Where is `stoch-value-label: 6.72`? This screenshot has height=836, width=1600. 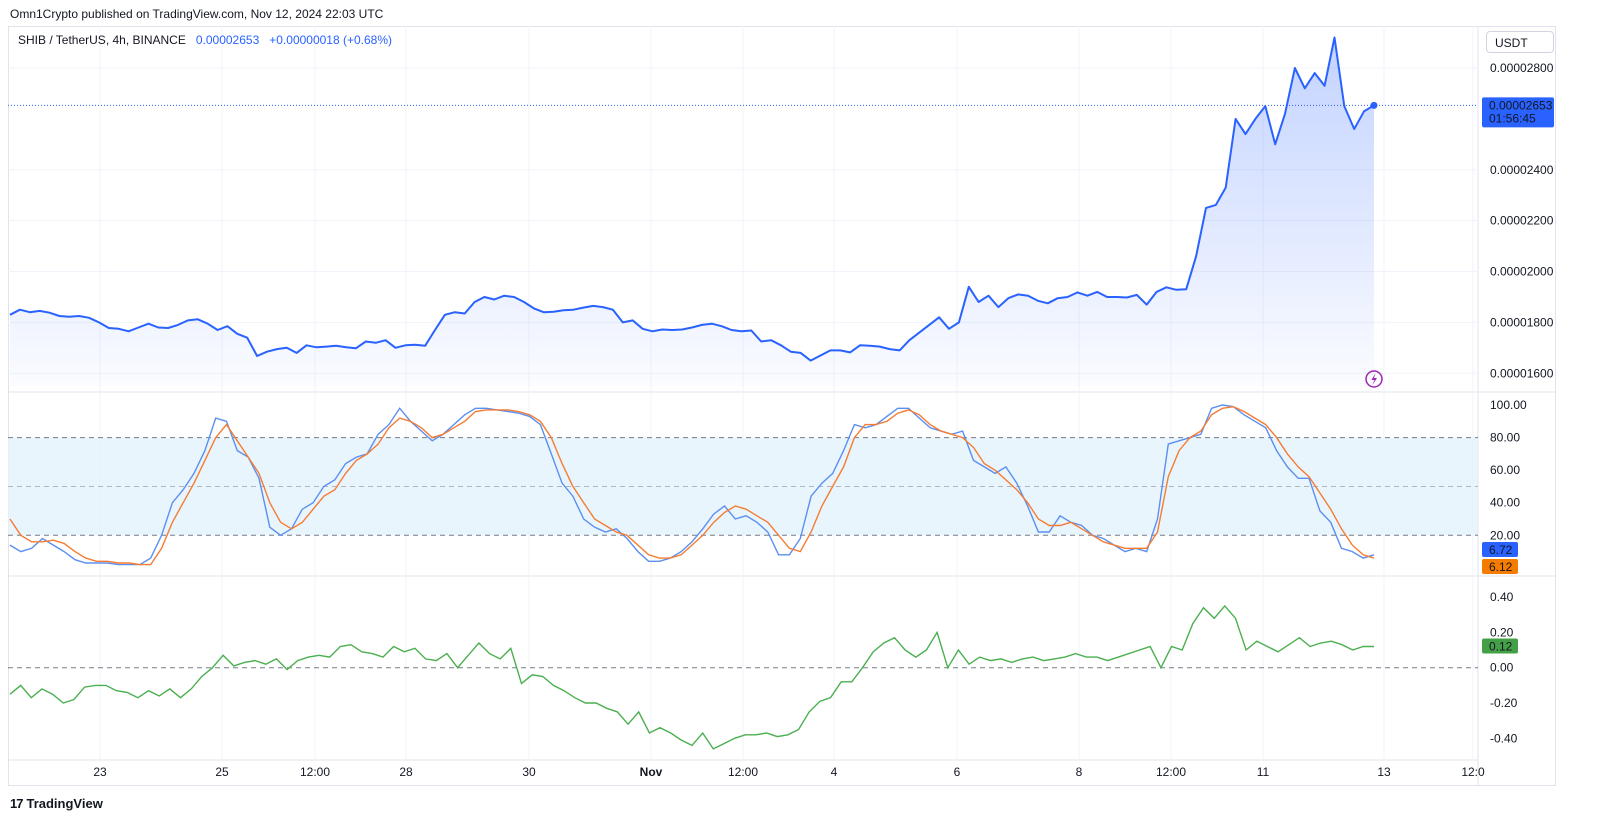 stoch-value-label: 6.72 is located at coordinates (1501, 550).